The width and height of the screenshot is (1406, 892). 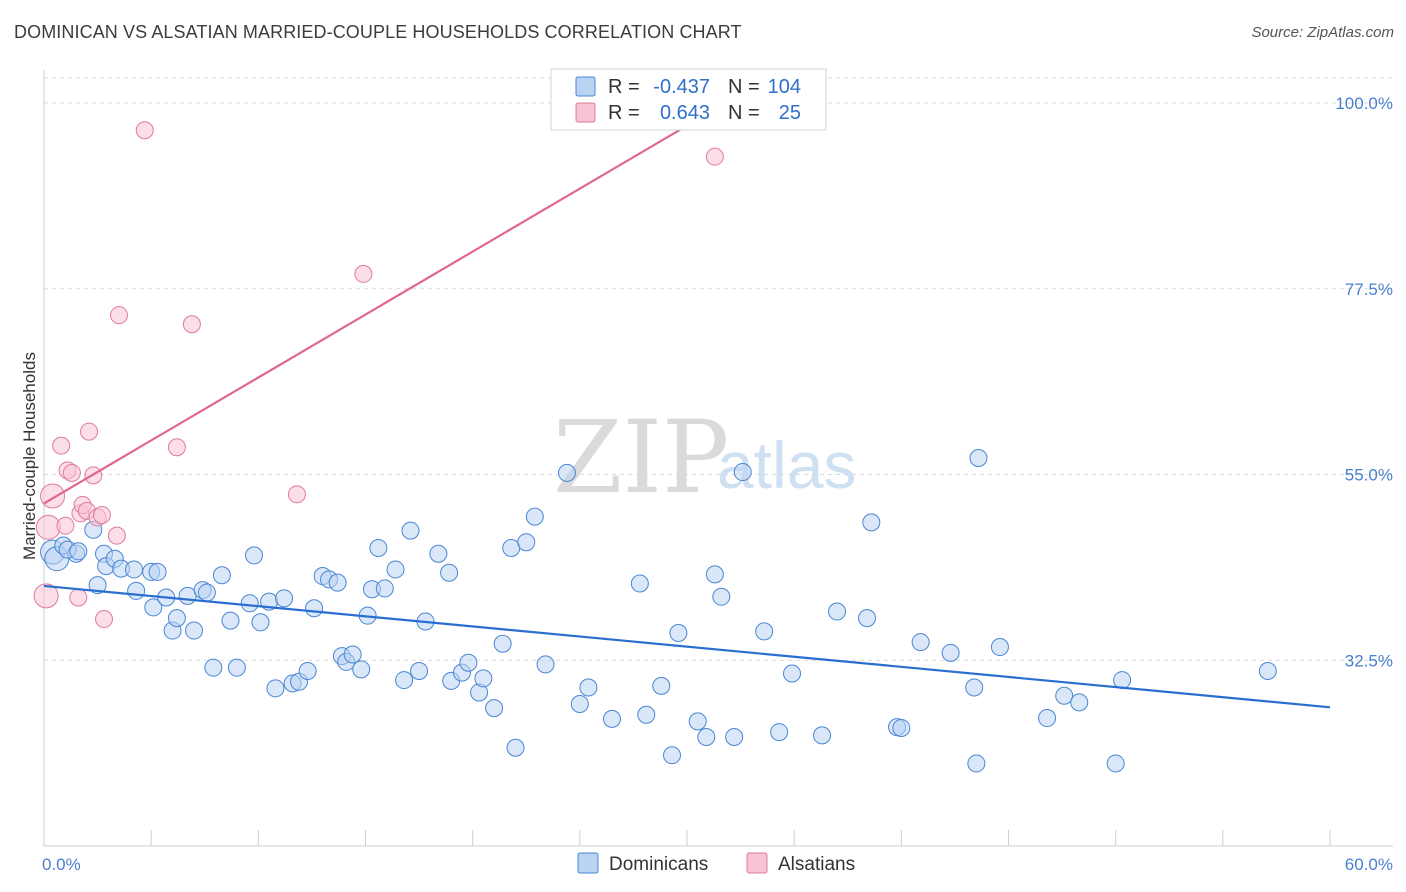 What do you see at coordinates (1364, 382) in the screenshot?
I see `y-tick-labels: 32.5% 55.0% 77.5% 100.0%` at bounding box center [1364, 382].